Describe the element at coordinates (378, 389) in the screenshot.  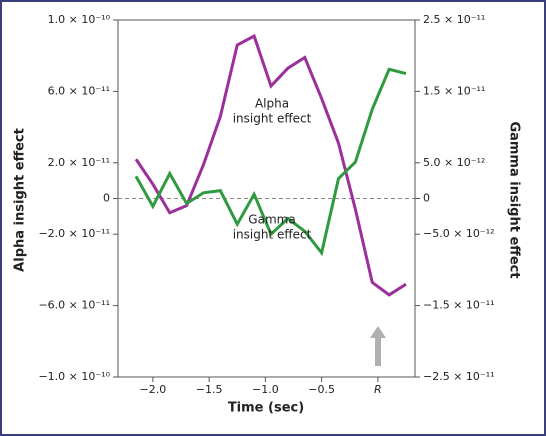
I see `x-tick-label: R` at that location.